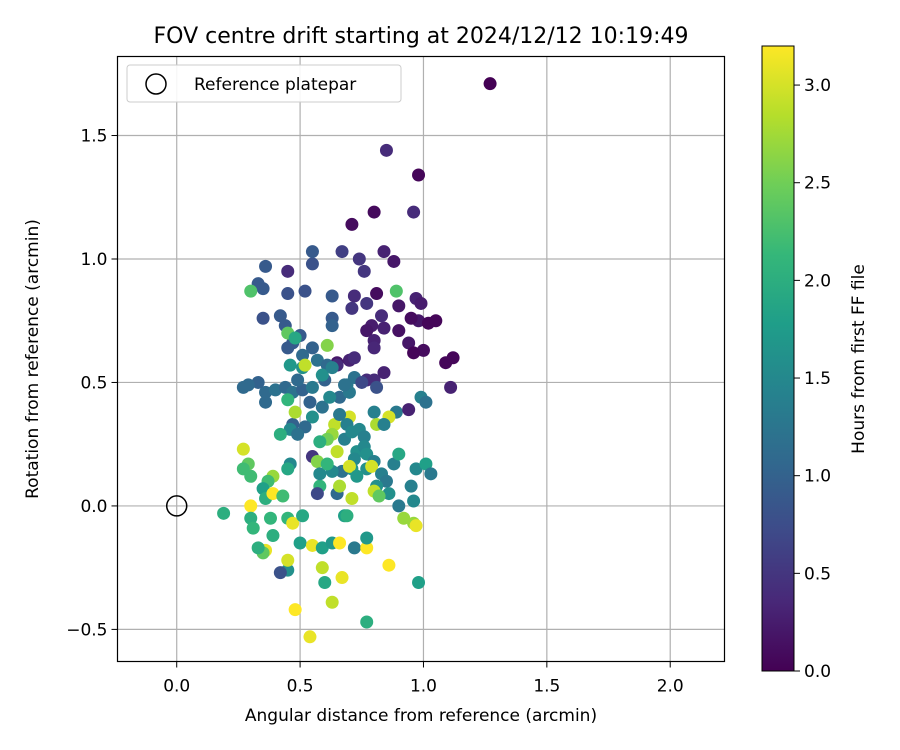 The width and height of the screenshot is (900, 750). I want to click on colorbar-ticks: 0.0 0.5 1.0 1.5 2.0 2.5 3.0, so click(812, 379).